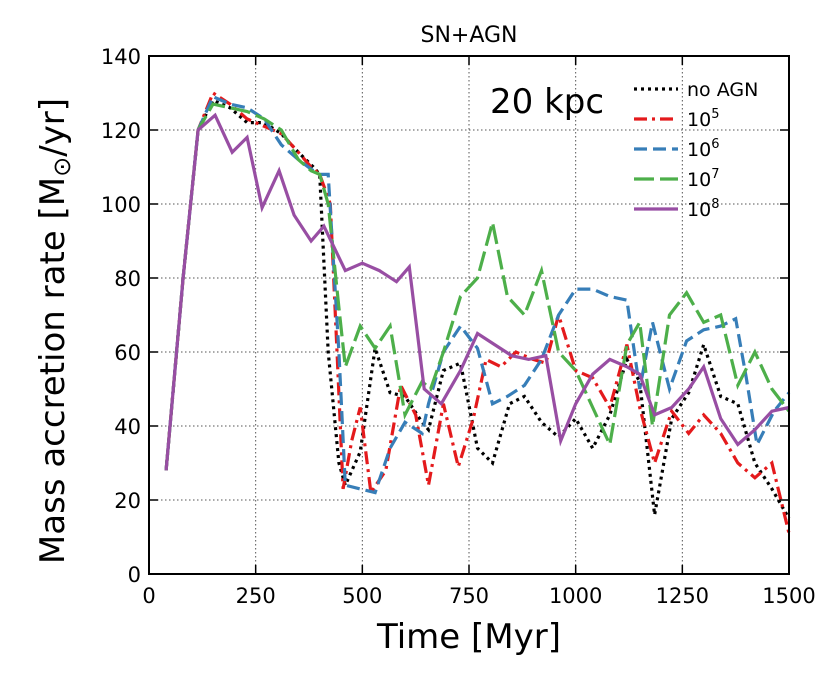  I want to click on legend-label-3: 107, so click(703, 179).